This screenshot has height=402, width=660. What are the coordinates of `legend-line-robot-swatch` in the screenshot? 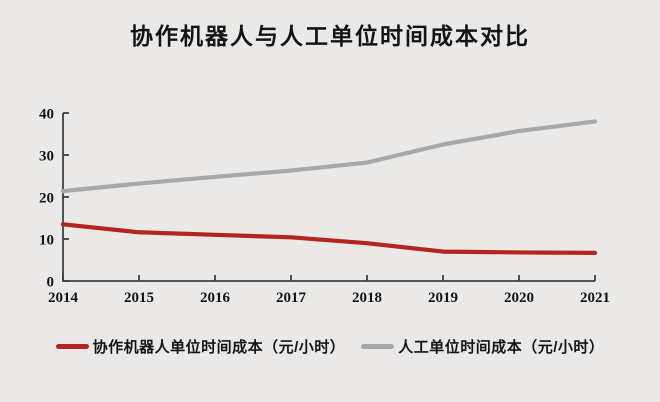 It's located at (72, 346).